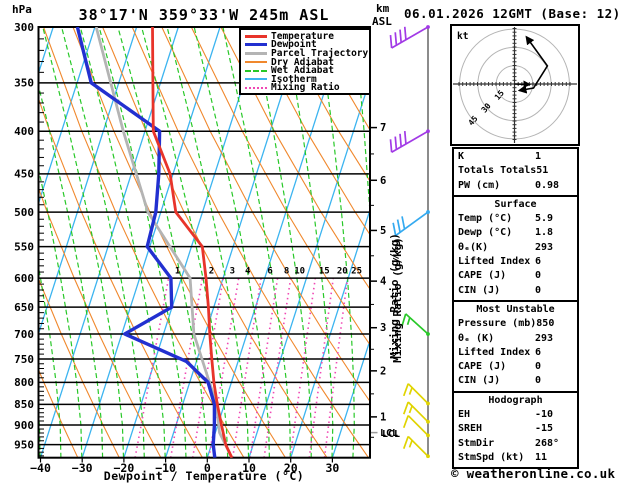 The height and width of the screenshot is (486, 629). I want to click on panel-row-value: 293, so click(544, 338).